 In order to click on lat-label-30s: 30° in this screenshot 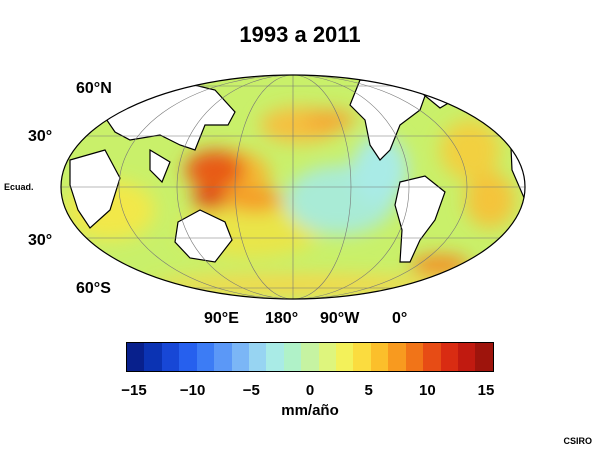, I will do `click(40, 240)`.